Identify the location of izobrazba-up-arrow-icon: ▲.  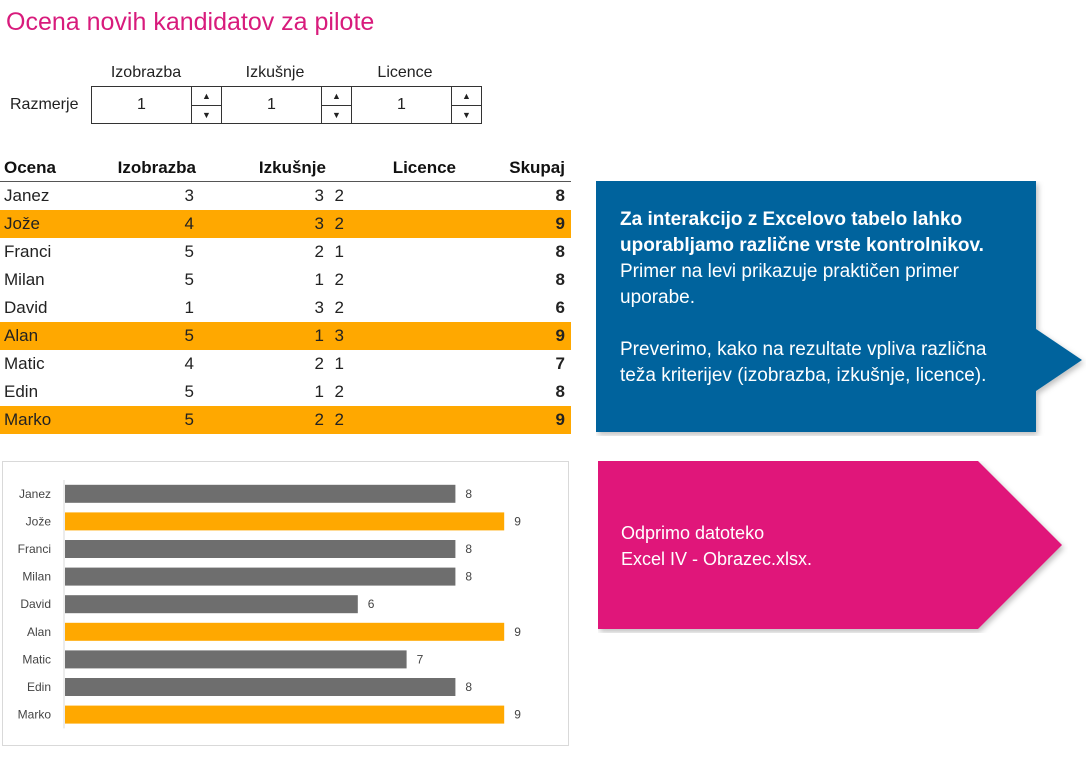
(206, 96).